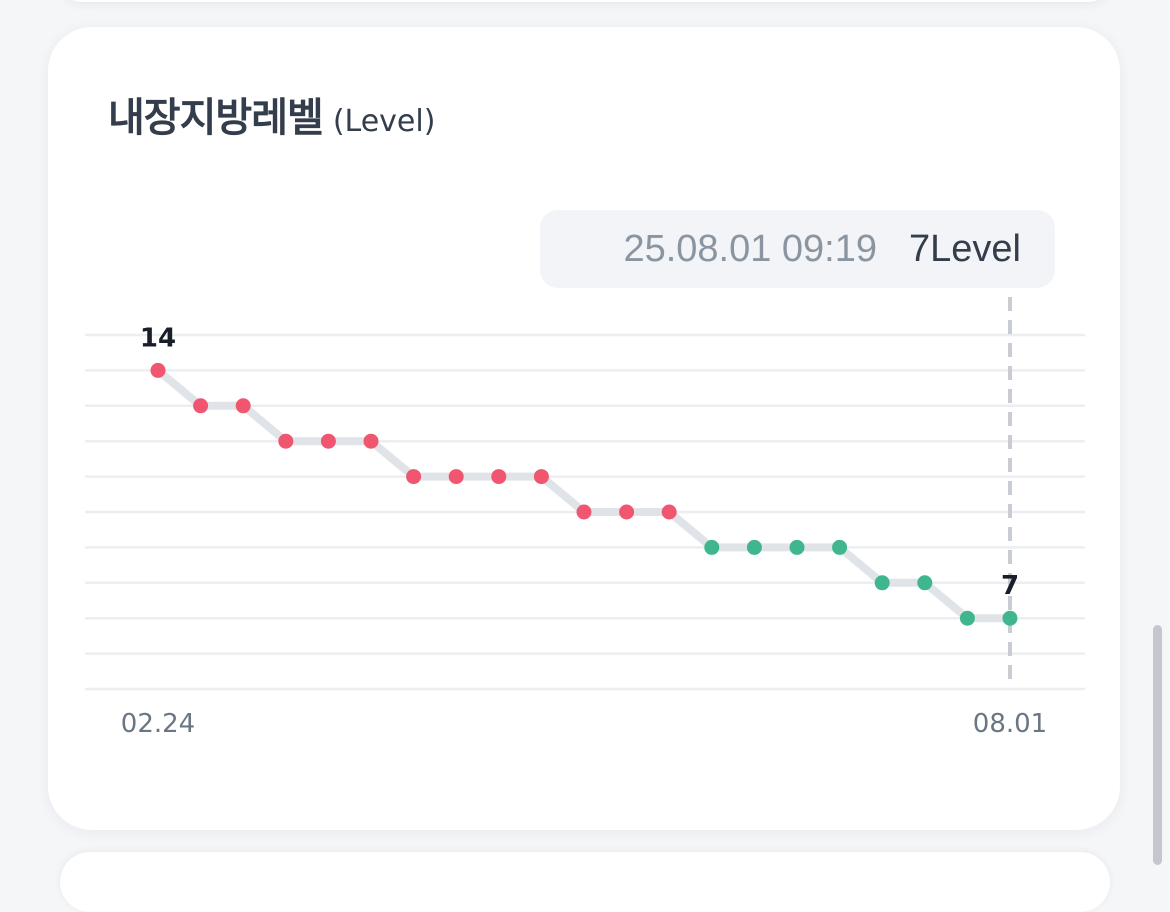  Describe the element at coordinates (384, 121) in the screenshot. I see `card-title-unit: (Level)` at that location.